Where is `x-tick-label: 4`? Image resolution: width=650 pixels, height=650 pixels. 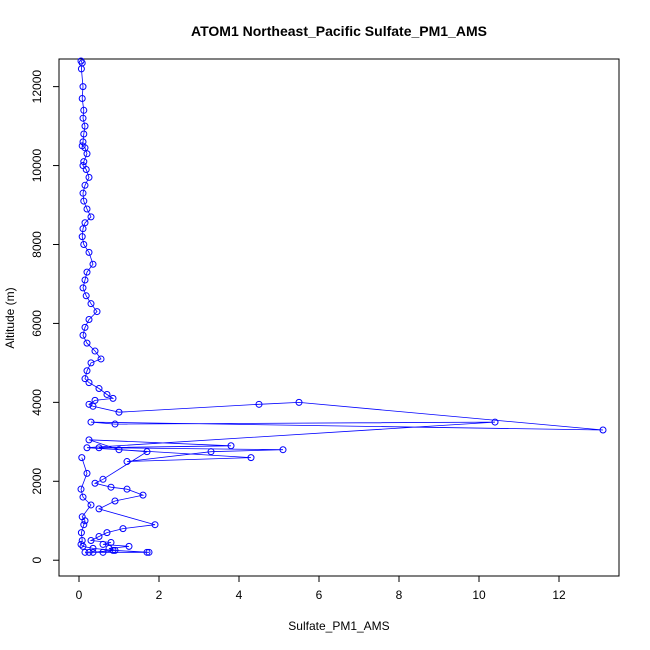 x-tick-label: 4 is located at coordinates (239, 595).